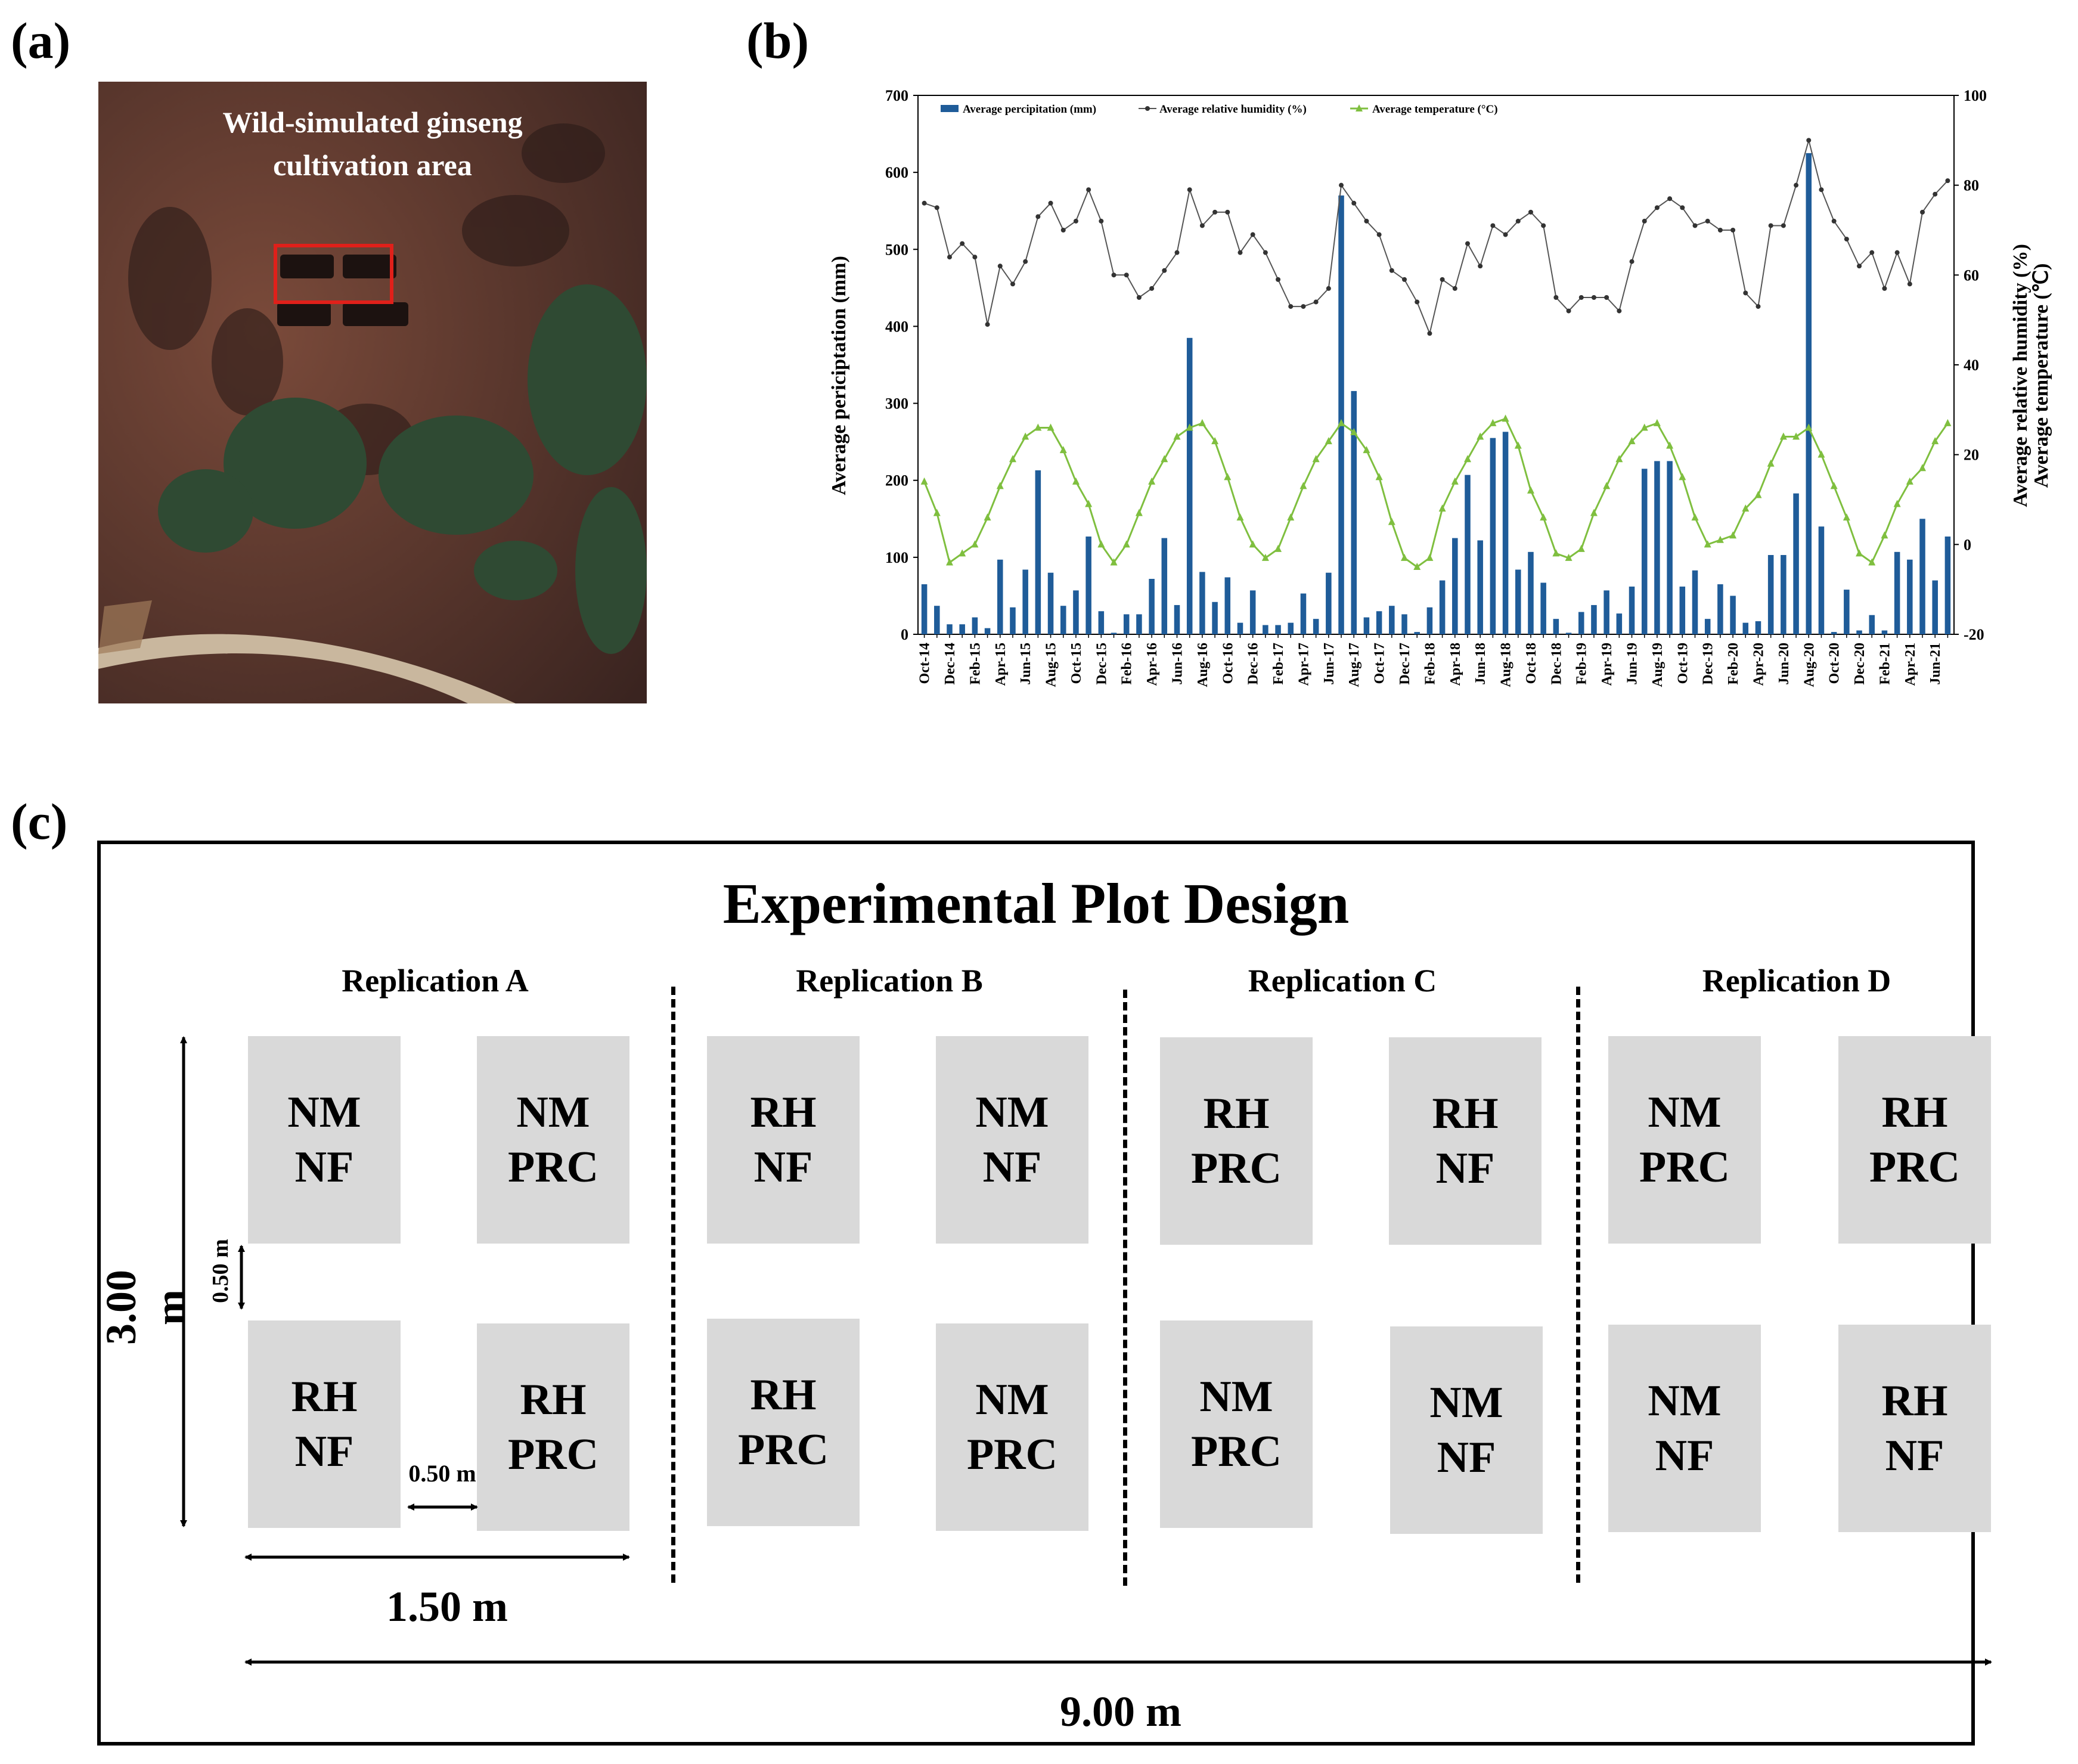  What do you see at coordinates (1835, 663) in the screenshot?
I see `x-tick-label: Oct-20` at bounding box center [1835, 663].